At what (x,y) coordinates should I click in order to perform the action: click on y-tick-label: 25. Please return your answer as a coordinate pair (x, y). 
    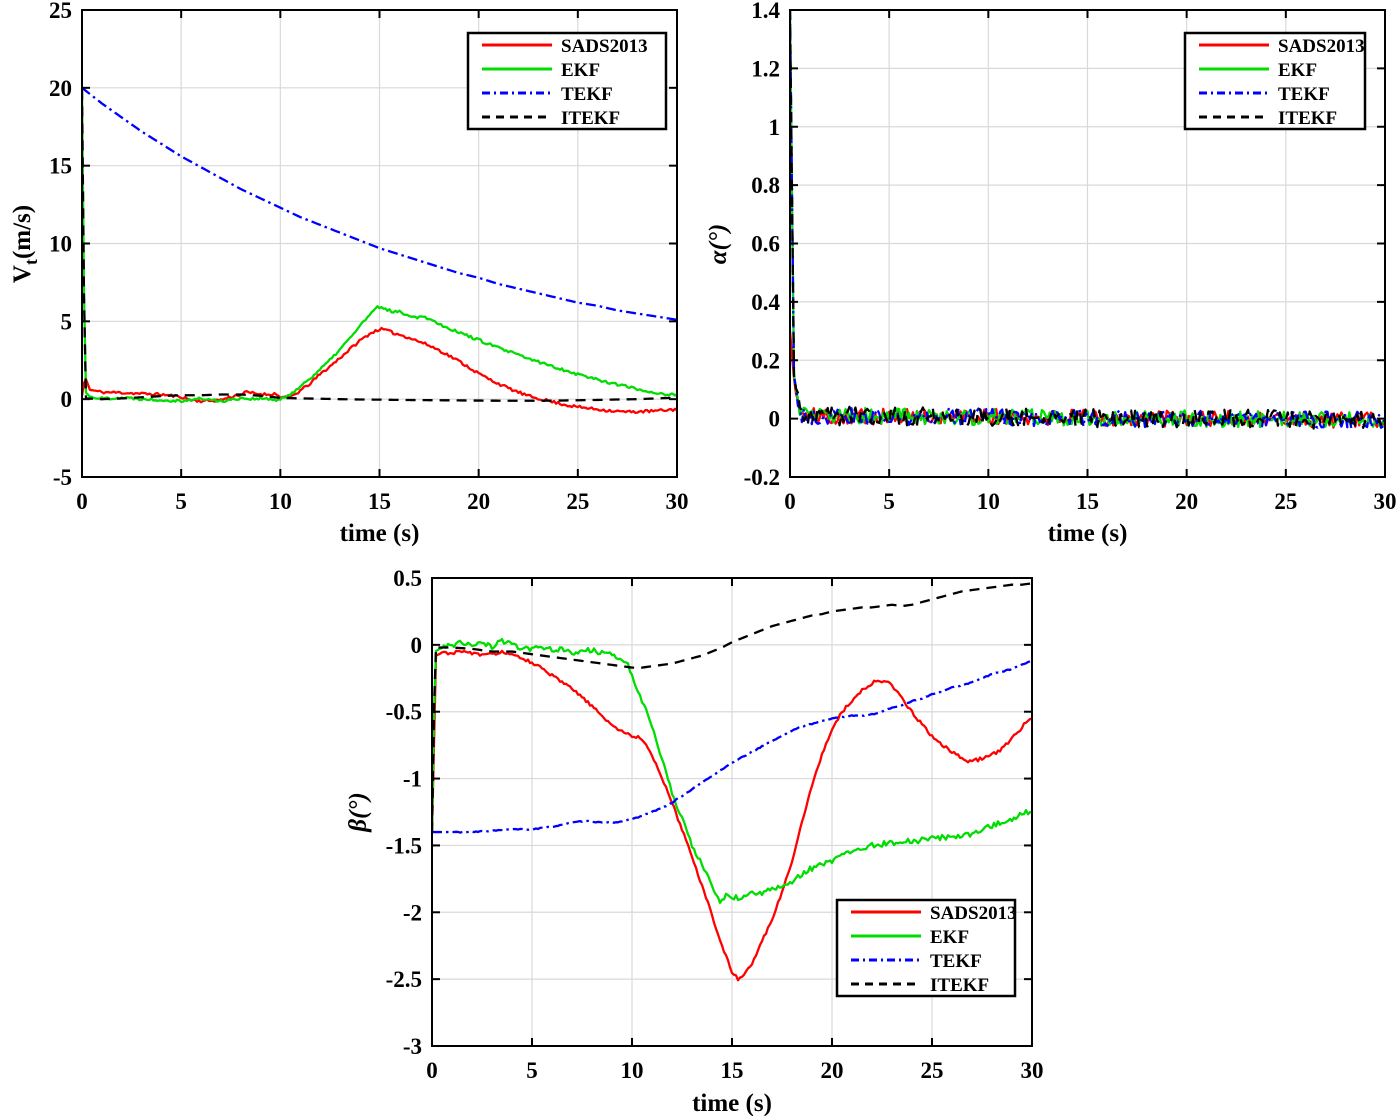
    Looking at the image, I should click on (60, 11).